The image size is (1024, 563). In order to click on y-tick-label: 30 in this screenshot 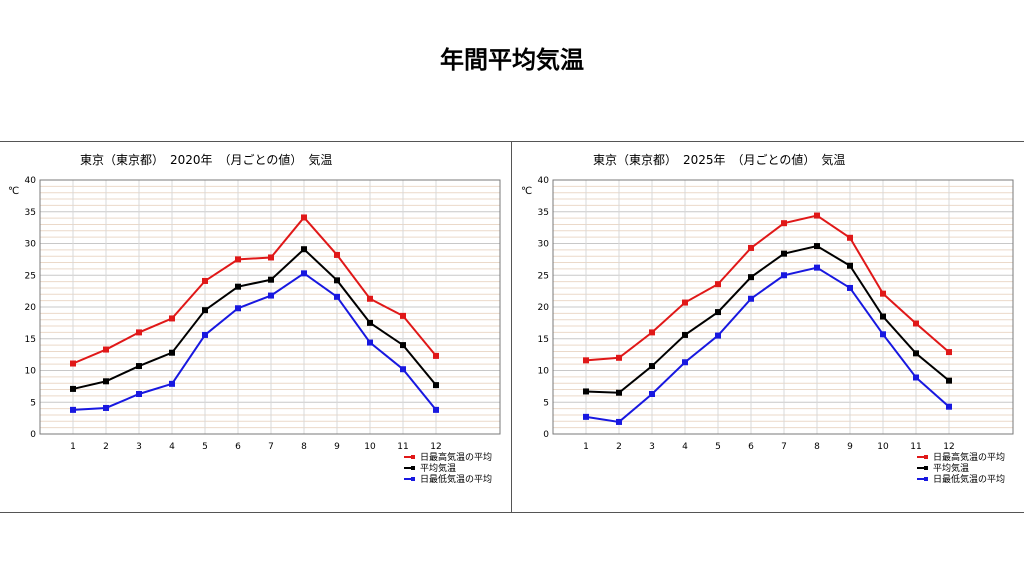, I will do `click(31, 245)`.